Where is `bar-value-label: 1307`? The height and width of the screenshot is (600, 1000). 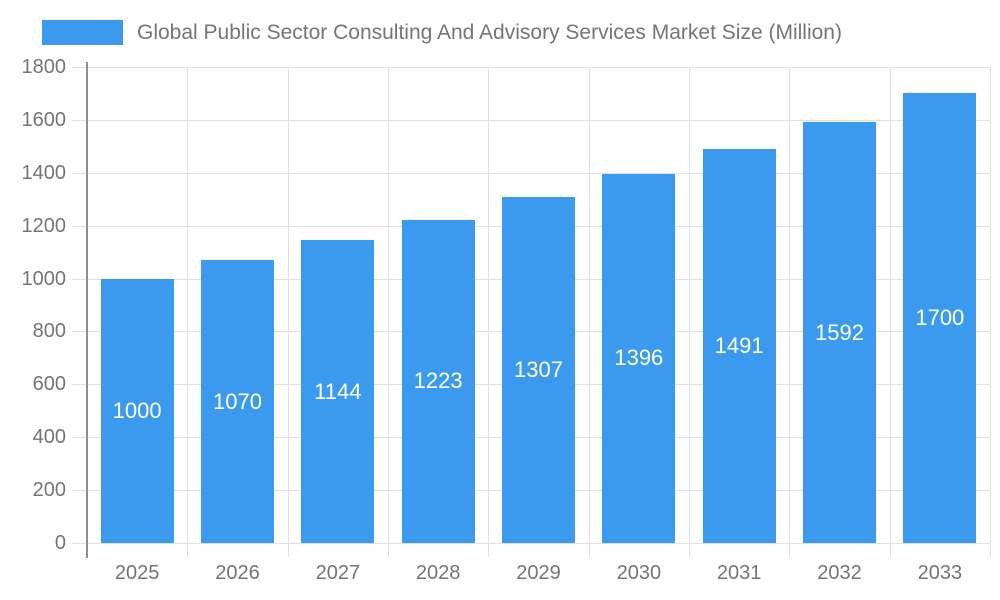
bar-value-label: 1307 is located at coordinates (538, 370).